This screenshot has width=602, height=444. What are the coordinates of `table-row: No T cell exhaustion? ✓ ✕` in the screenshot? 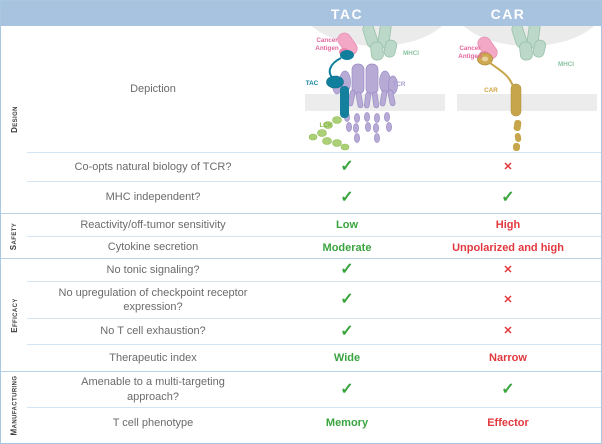 It's located at (314, 331).